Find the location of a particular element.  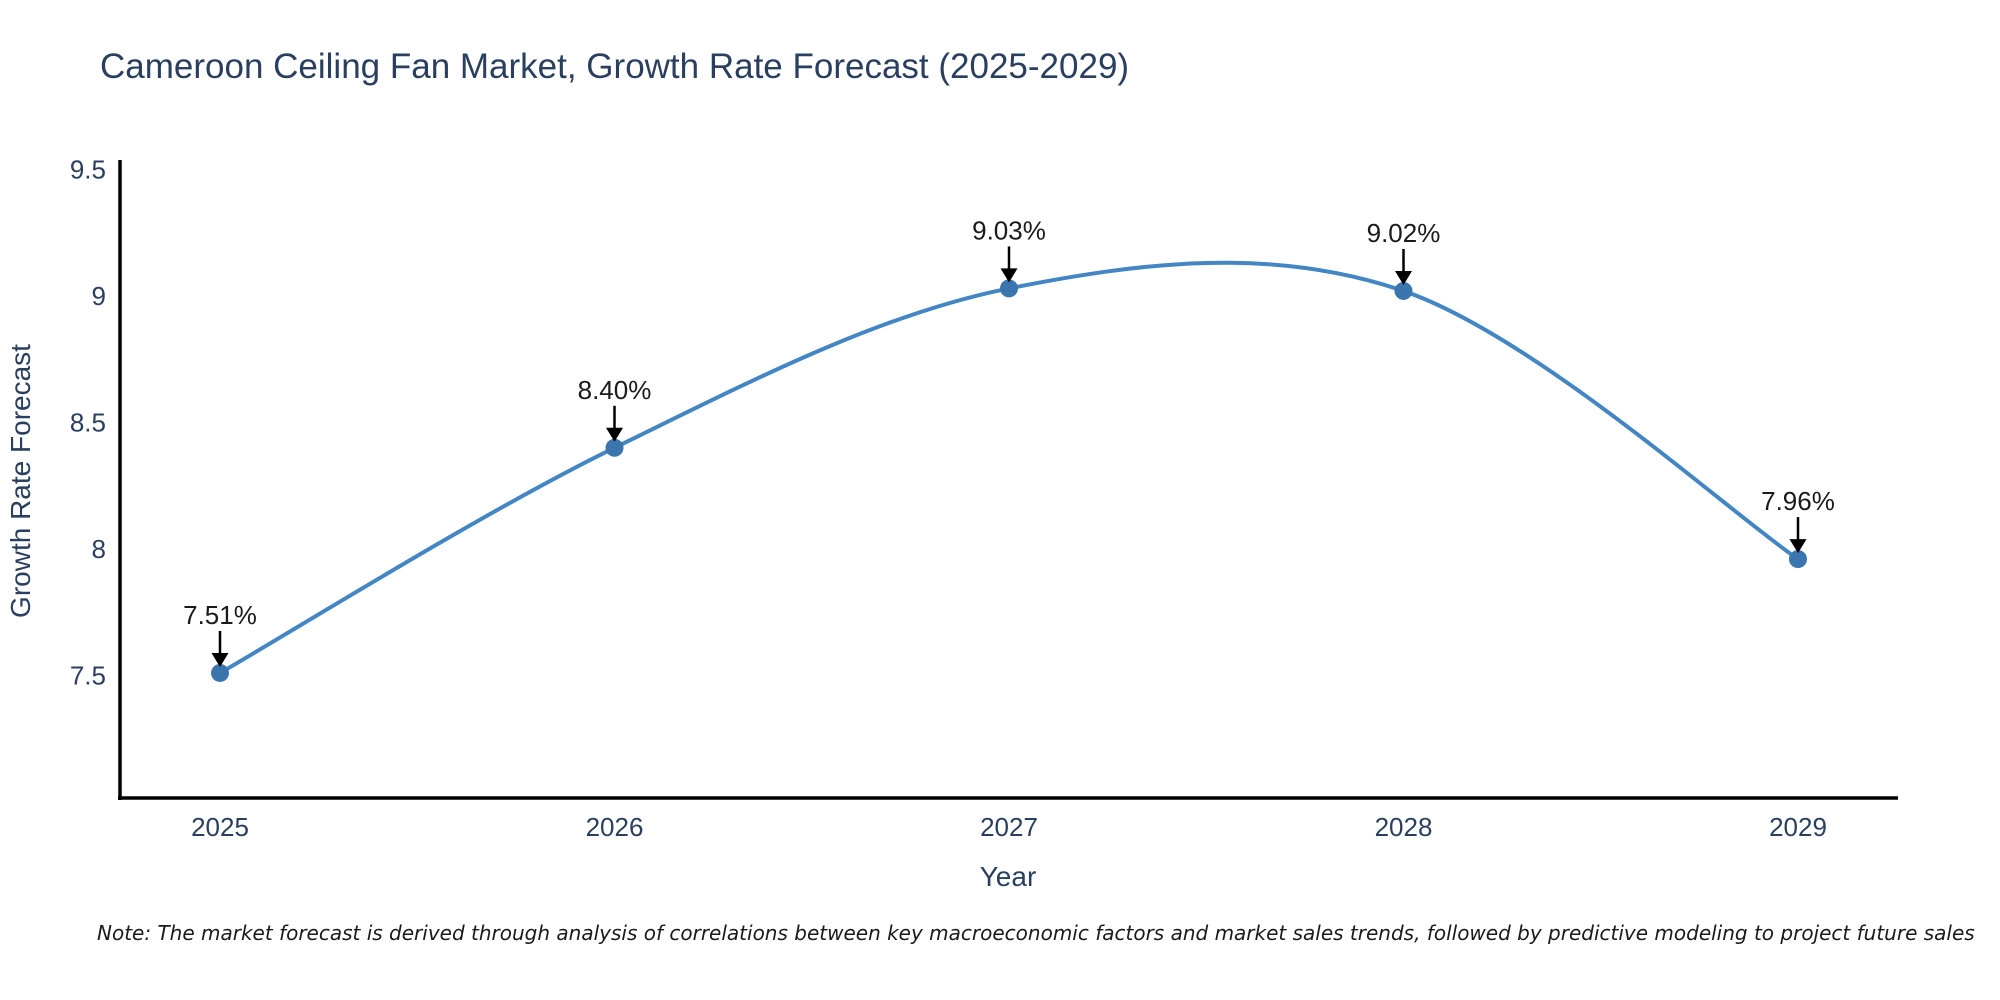

data-point-2027 is located at coordinates (1009, 288).